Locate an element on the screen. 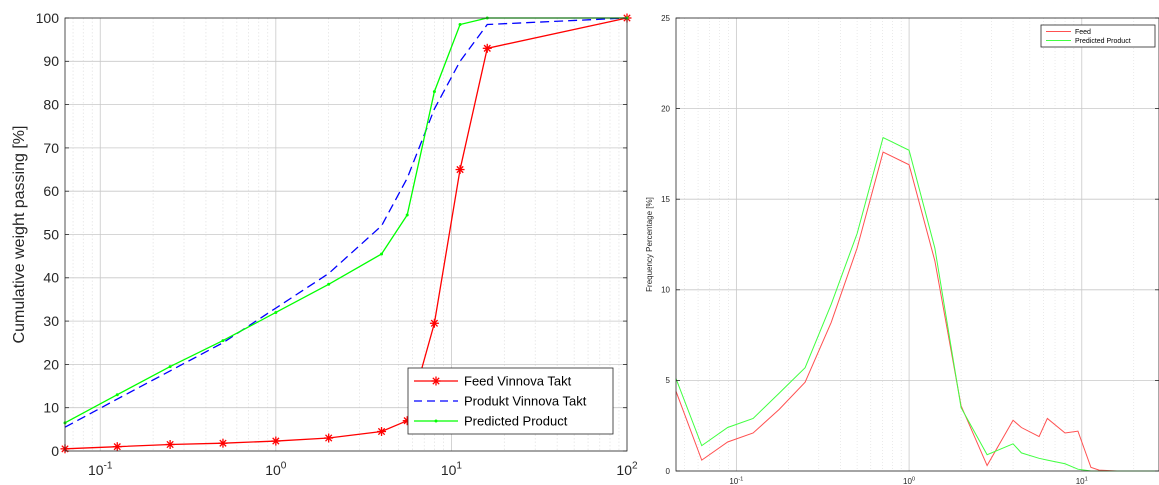 The image size is (1159, 485). y-tick-label: 70 is located at coordinates (51, 148).